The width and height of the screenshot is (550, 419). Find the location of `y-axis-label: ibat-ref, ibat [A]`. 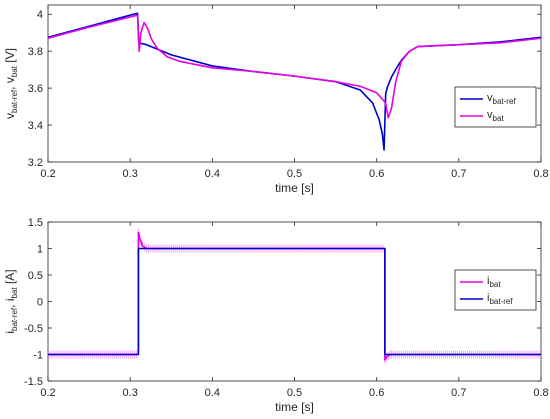

y-axis-label: ibat-ref, ibat [A] is located at coordinates (11, 301).